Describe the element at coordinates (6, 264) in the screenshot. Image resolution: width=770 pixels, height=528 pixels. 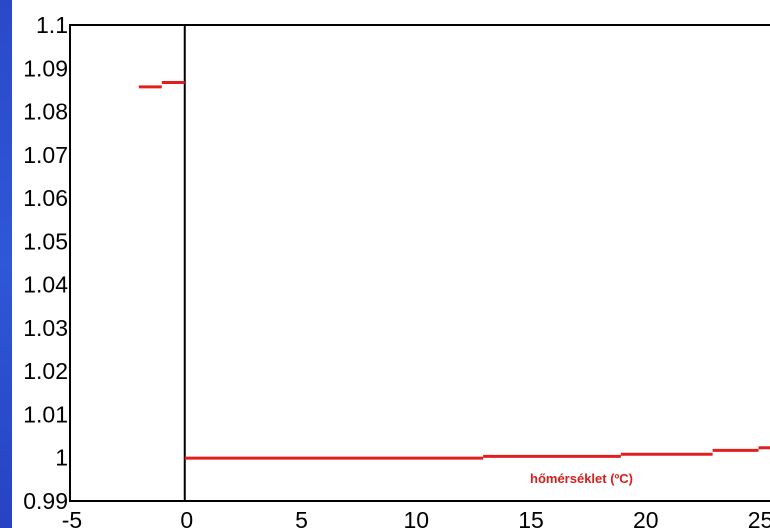
I see `slide-side-bar` at that location.